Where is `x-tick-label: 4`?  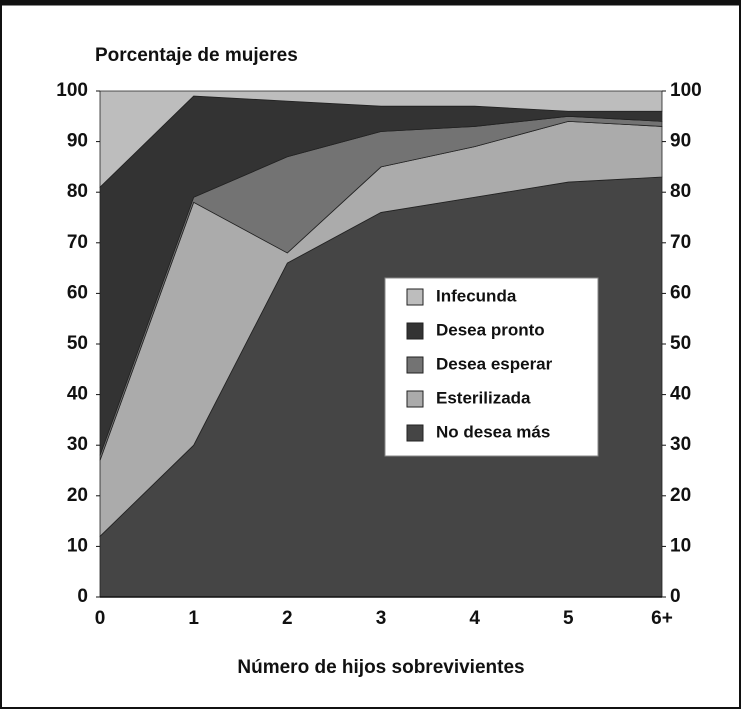
x-tick-label: 4 is located at coordinates (474, 618).